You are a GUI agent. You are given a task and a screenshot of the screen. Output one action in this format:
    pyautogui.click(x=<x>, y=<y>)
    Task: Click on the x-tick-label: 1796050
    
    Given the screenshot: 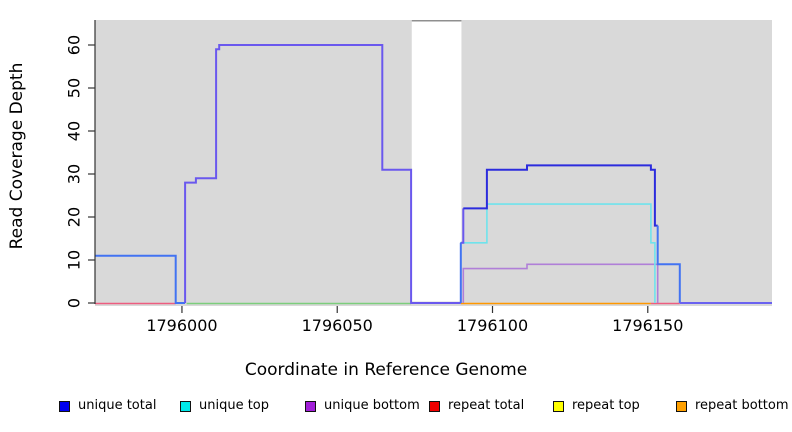 What is the action you would take?
    pyautogui.click(x=337, y=325)
    